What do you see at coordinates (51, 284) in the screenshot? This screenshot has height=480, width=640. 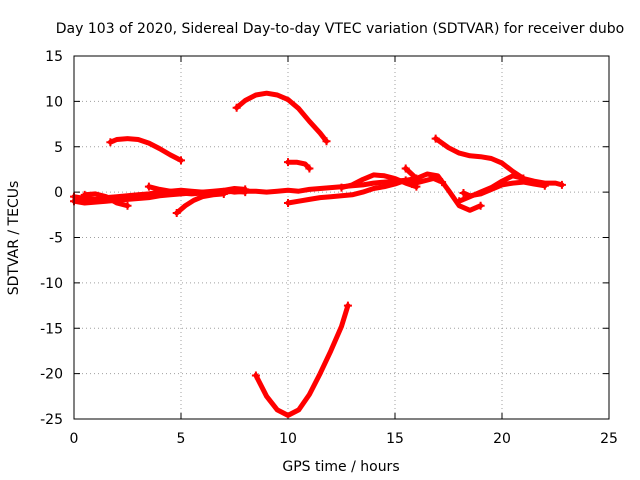 I see `y-tick-label: -10` at bounding box center [51, 284].